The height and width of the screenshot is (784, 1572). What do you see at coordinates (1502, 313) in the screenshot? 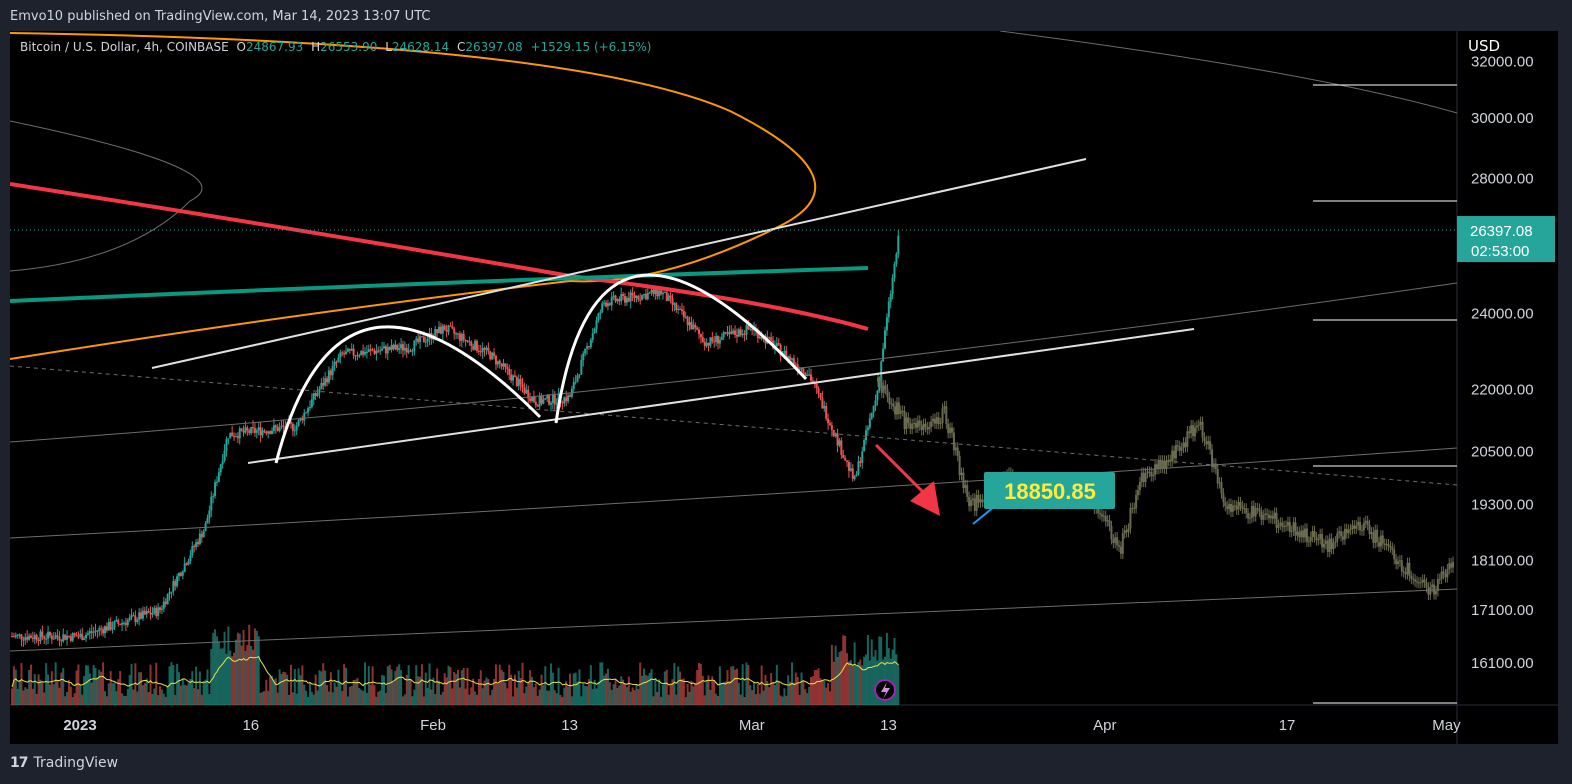
I see `y-tick-label: 24000.00` at bounding box center [1502, 313].